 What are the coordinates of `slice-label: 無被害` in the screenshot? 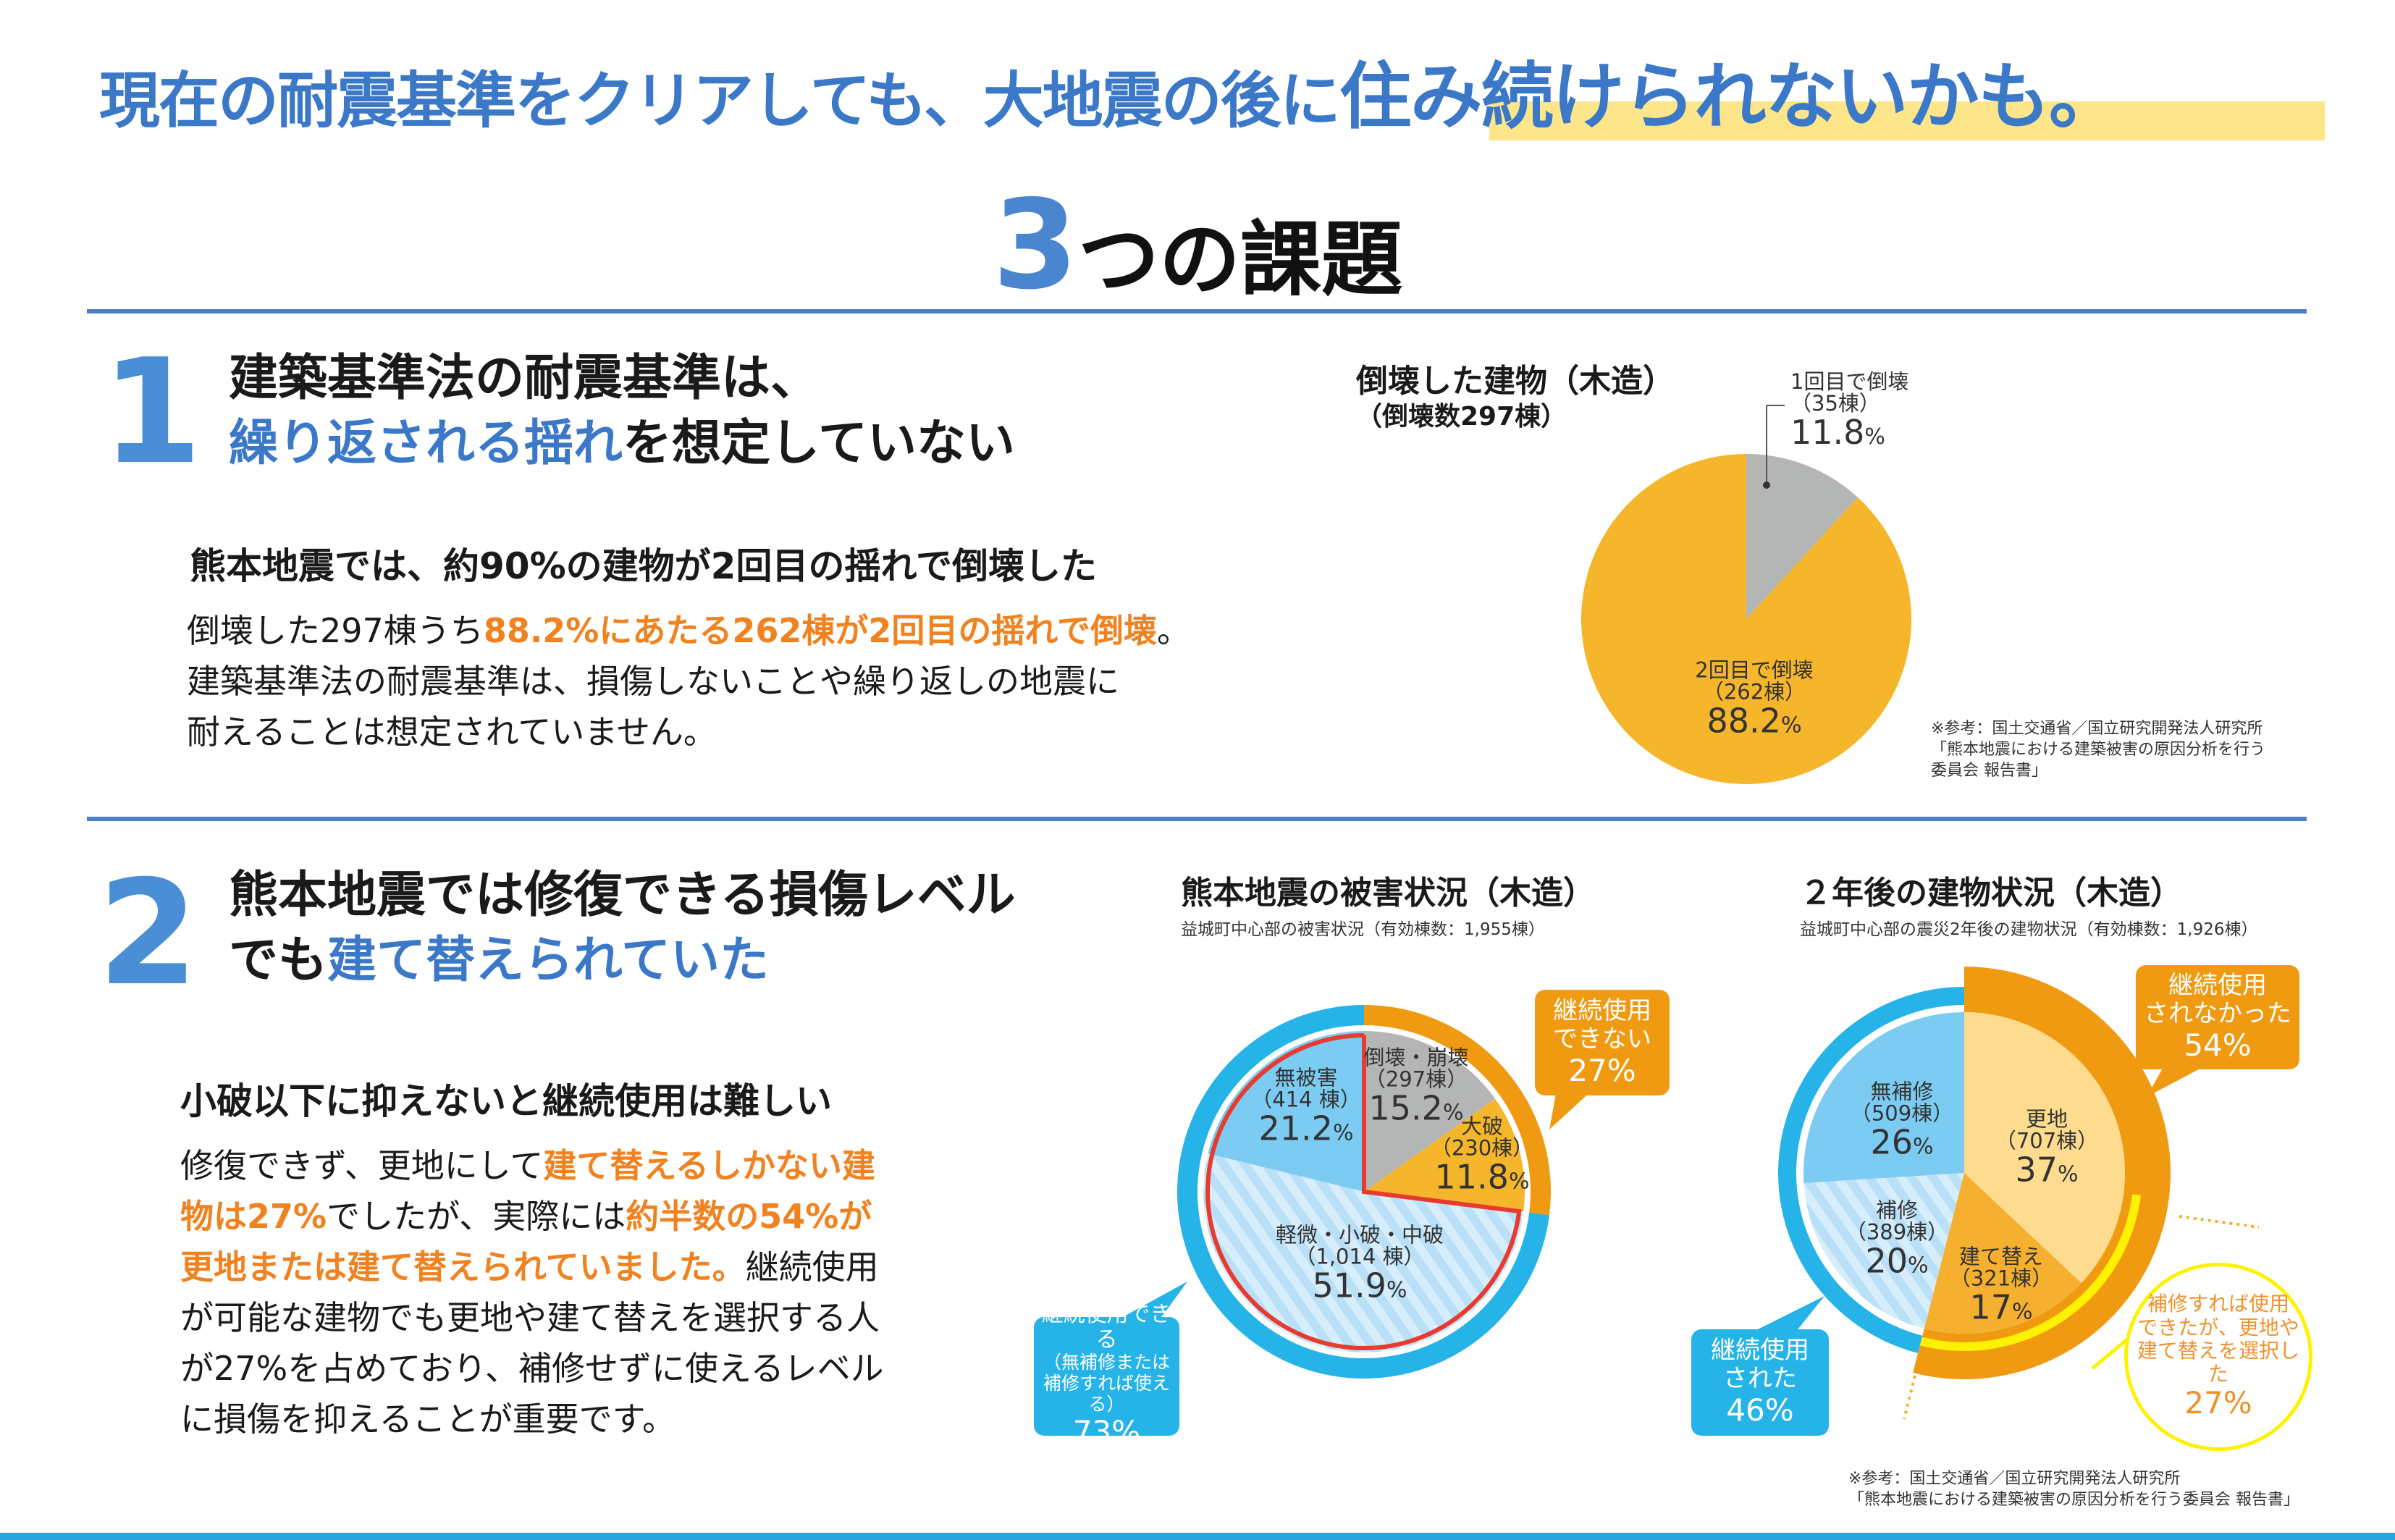 It's located at (1306, 1077).